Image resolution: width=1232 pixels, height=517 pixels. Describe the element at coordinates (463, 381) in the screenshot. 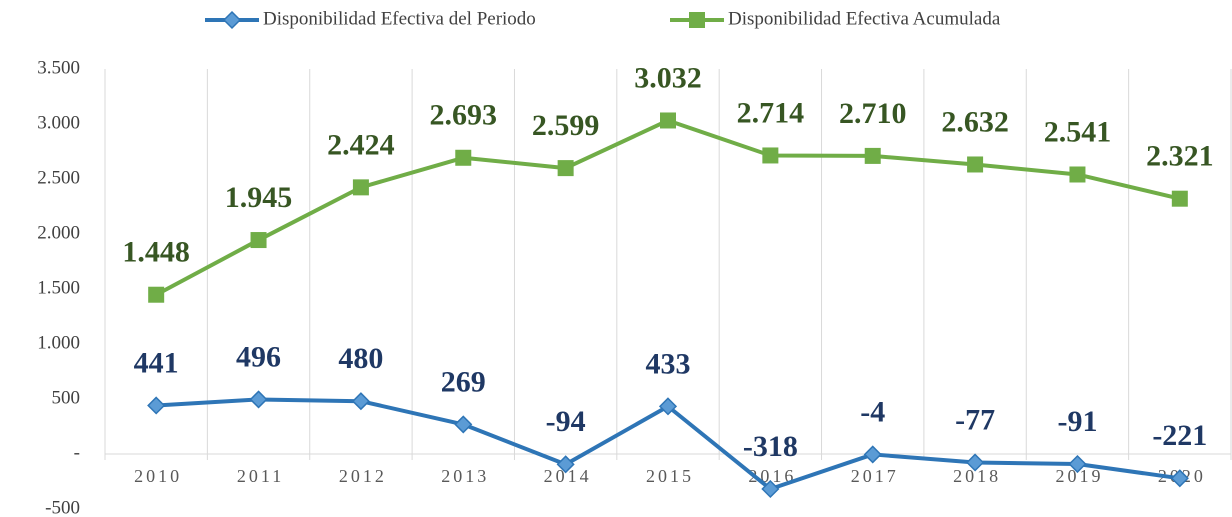

I see `data-label: 269` at that location.